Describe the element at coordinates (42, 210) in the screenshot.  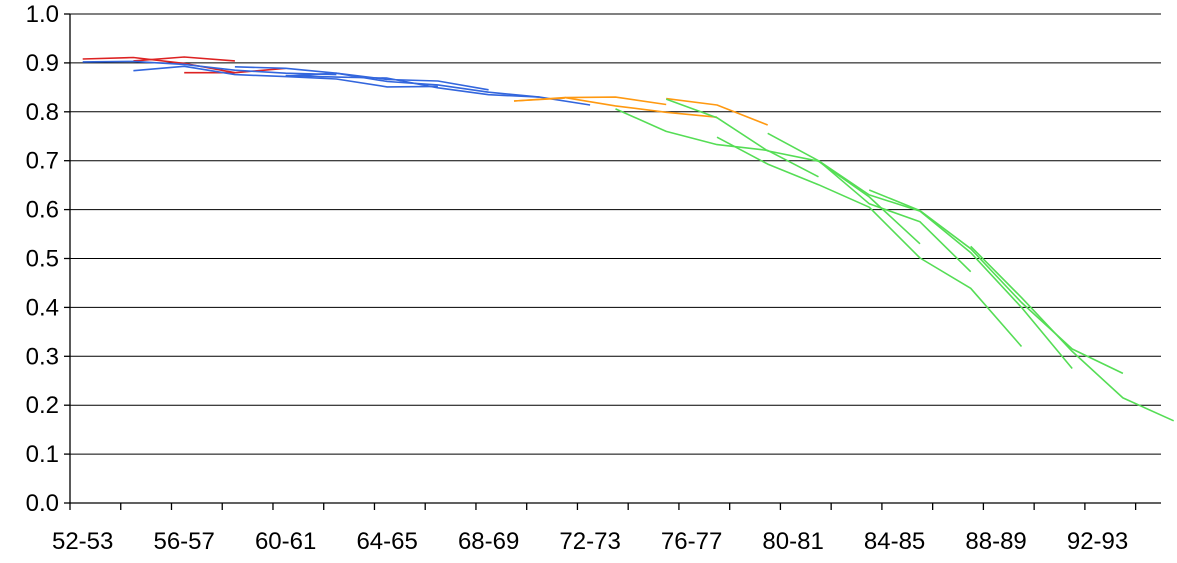
I see `y-tick-label: 0.6` at that location.